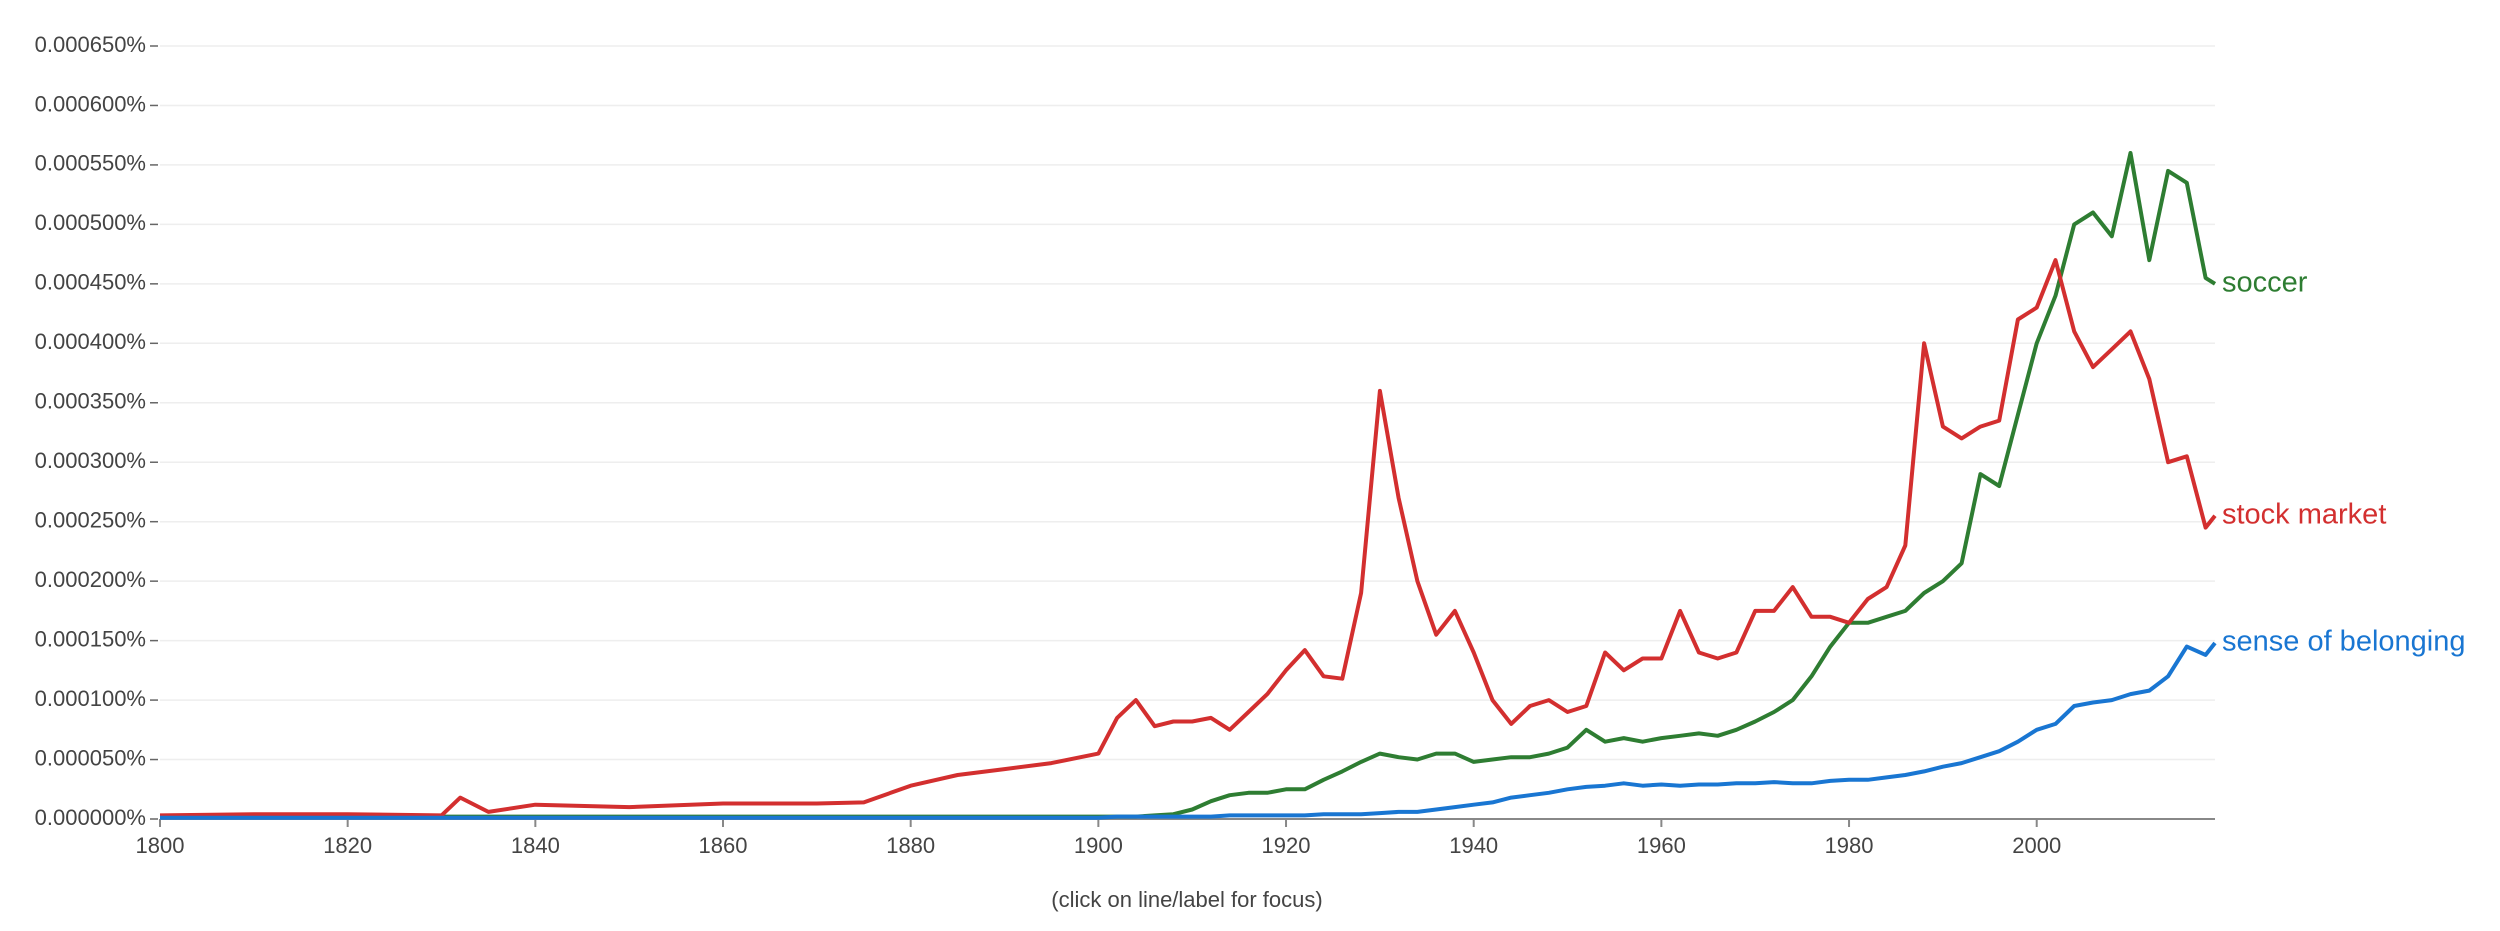 This screenshot has width=2500, height=931. What do you see at coordinates (90, 401) in the screenshot?
I see `y-tick-label: 0.000350%` at bounding box center [90, 401].